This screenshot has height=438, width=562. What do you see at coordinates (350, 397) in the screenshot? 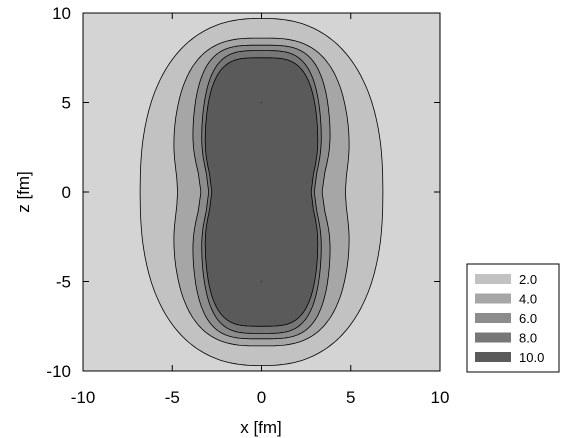
I see `x-tick-label: 5` at bounding box center [350, 397].